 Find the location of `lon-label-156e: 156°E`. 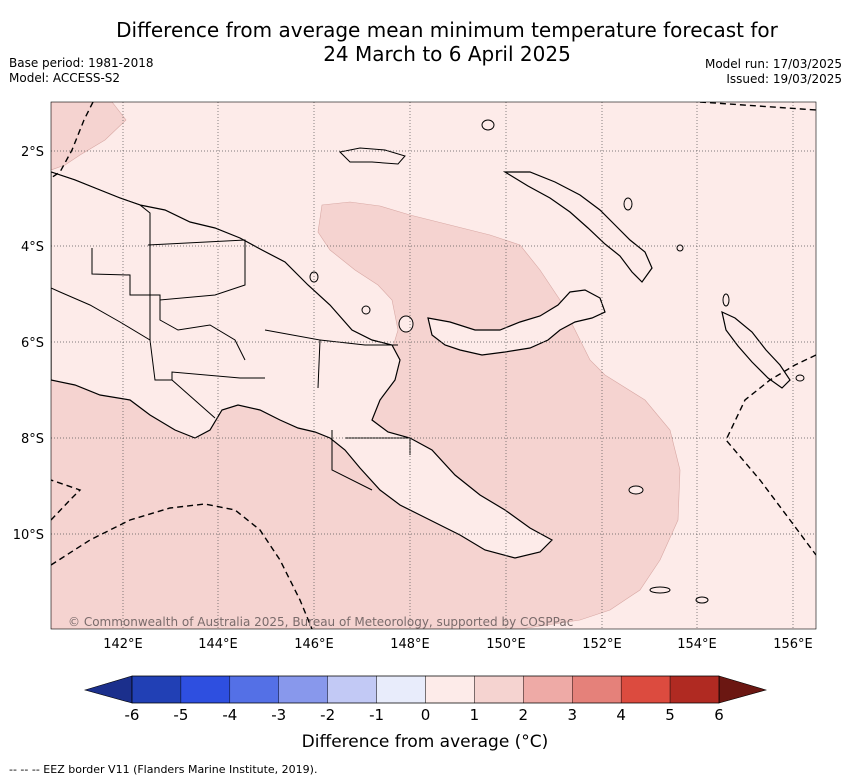

lon-label-156e: 156°E is located at coordinates (793, 644).